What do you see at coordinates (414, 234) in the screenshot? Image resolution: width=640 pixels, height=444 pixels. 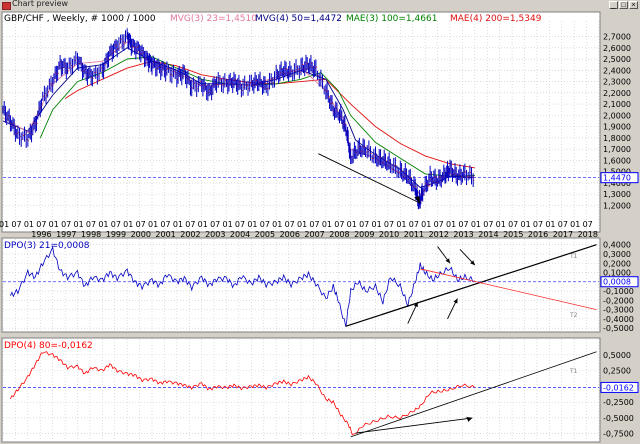 I see `x-year-label: 2011` at bounding box center [414, 234].